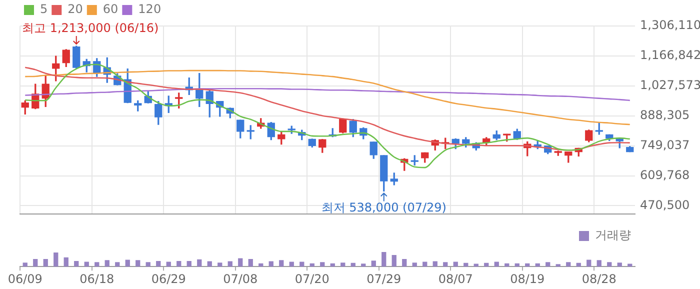 This screenshot has height=289, width=700. What do you see at coordinates (665, 115) in the screenshot?
I see `y-tick-label: 888,305` at bounding box center [665, 115].